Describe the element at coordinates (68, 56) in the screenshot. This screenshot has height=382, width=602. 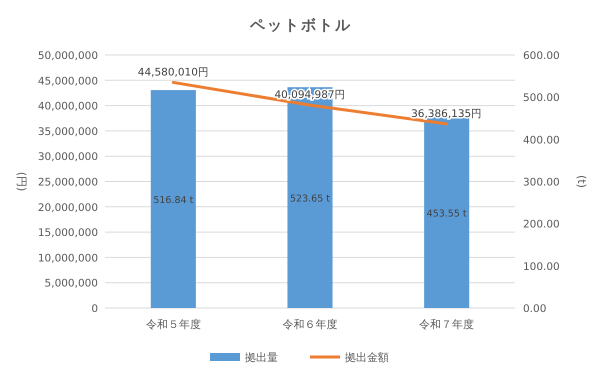
I see `y-tick-label: 50,000,000` at that location.